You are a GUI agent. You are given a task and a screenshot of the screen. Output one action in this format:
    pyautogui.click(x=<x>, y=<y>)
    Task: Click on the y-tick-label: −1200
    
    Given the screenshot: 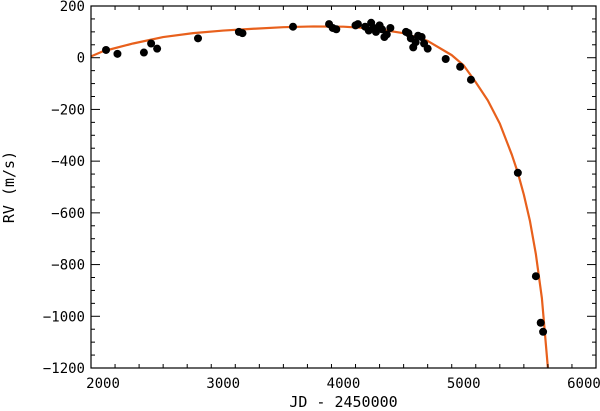 What is the action you would take?
    pyautogui.click(x=64, y=369)
    